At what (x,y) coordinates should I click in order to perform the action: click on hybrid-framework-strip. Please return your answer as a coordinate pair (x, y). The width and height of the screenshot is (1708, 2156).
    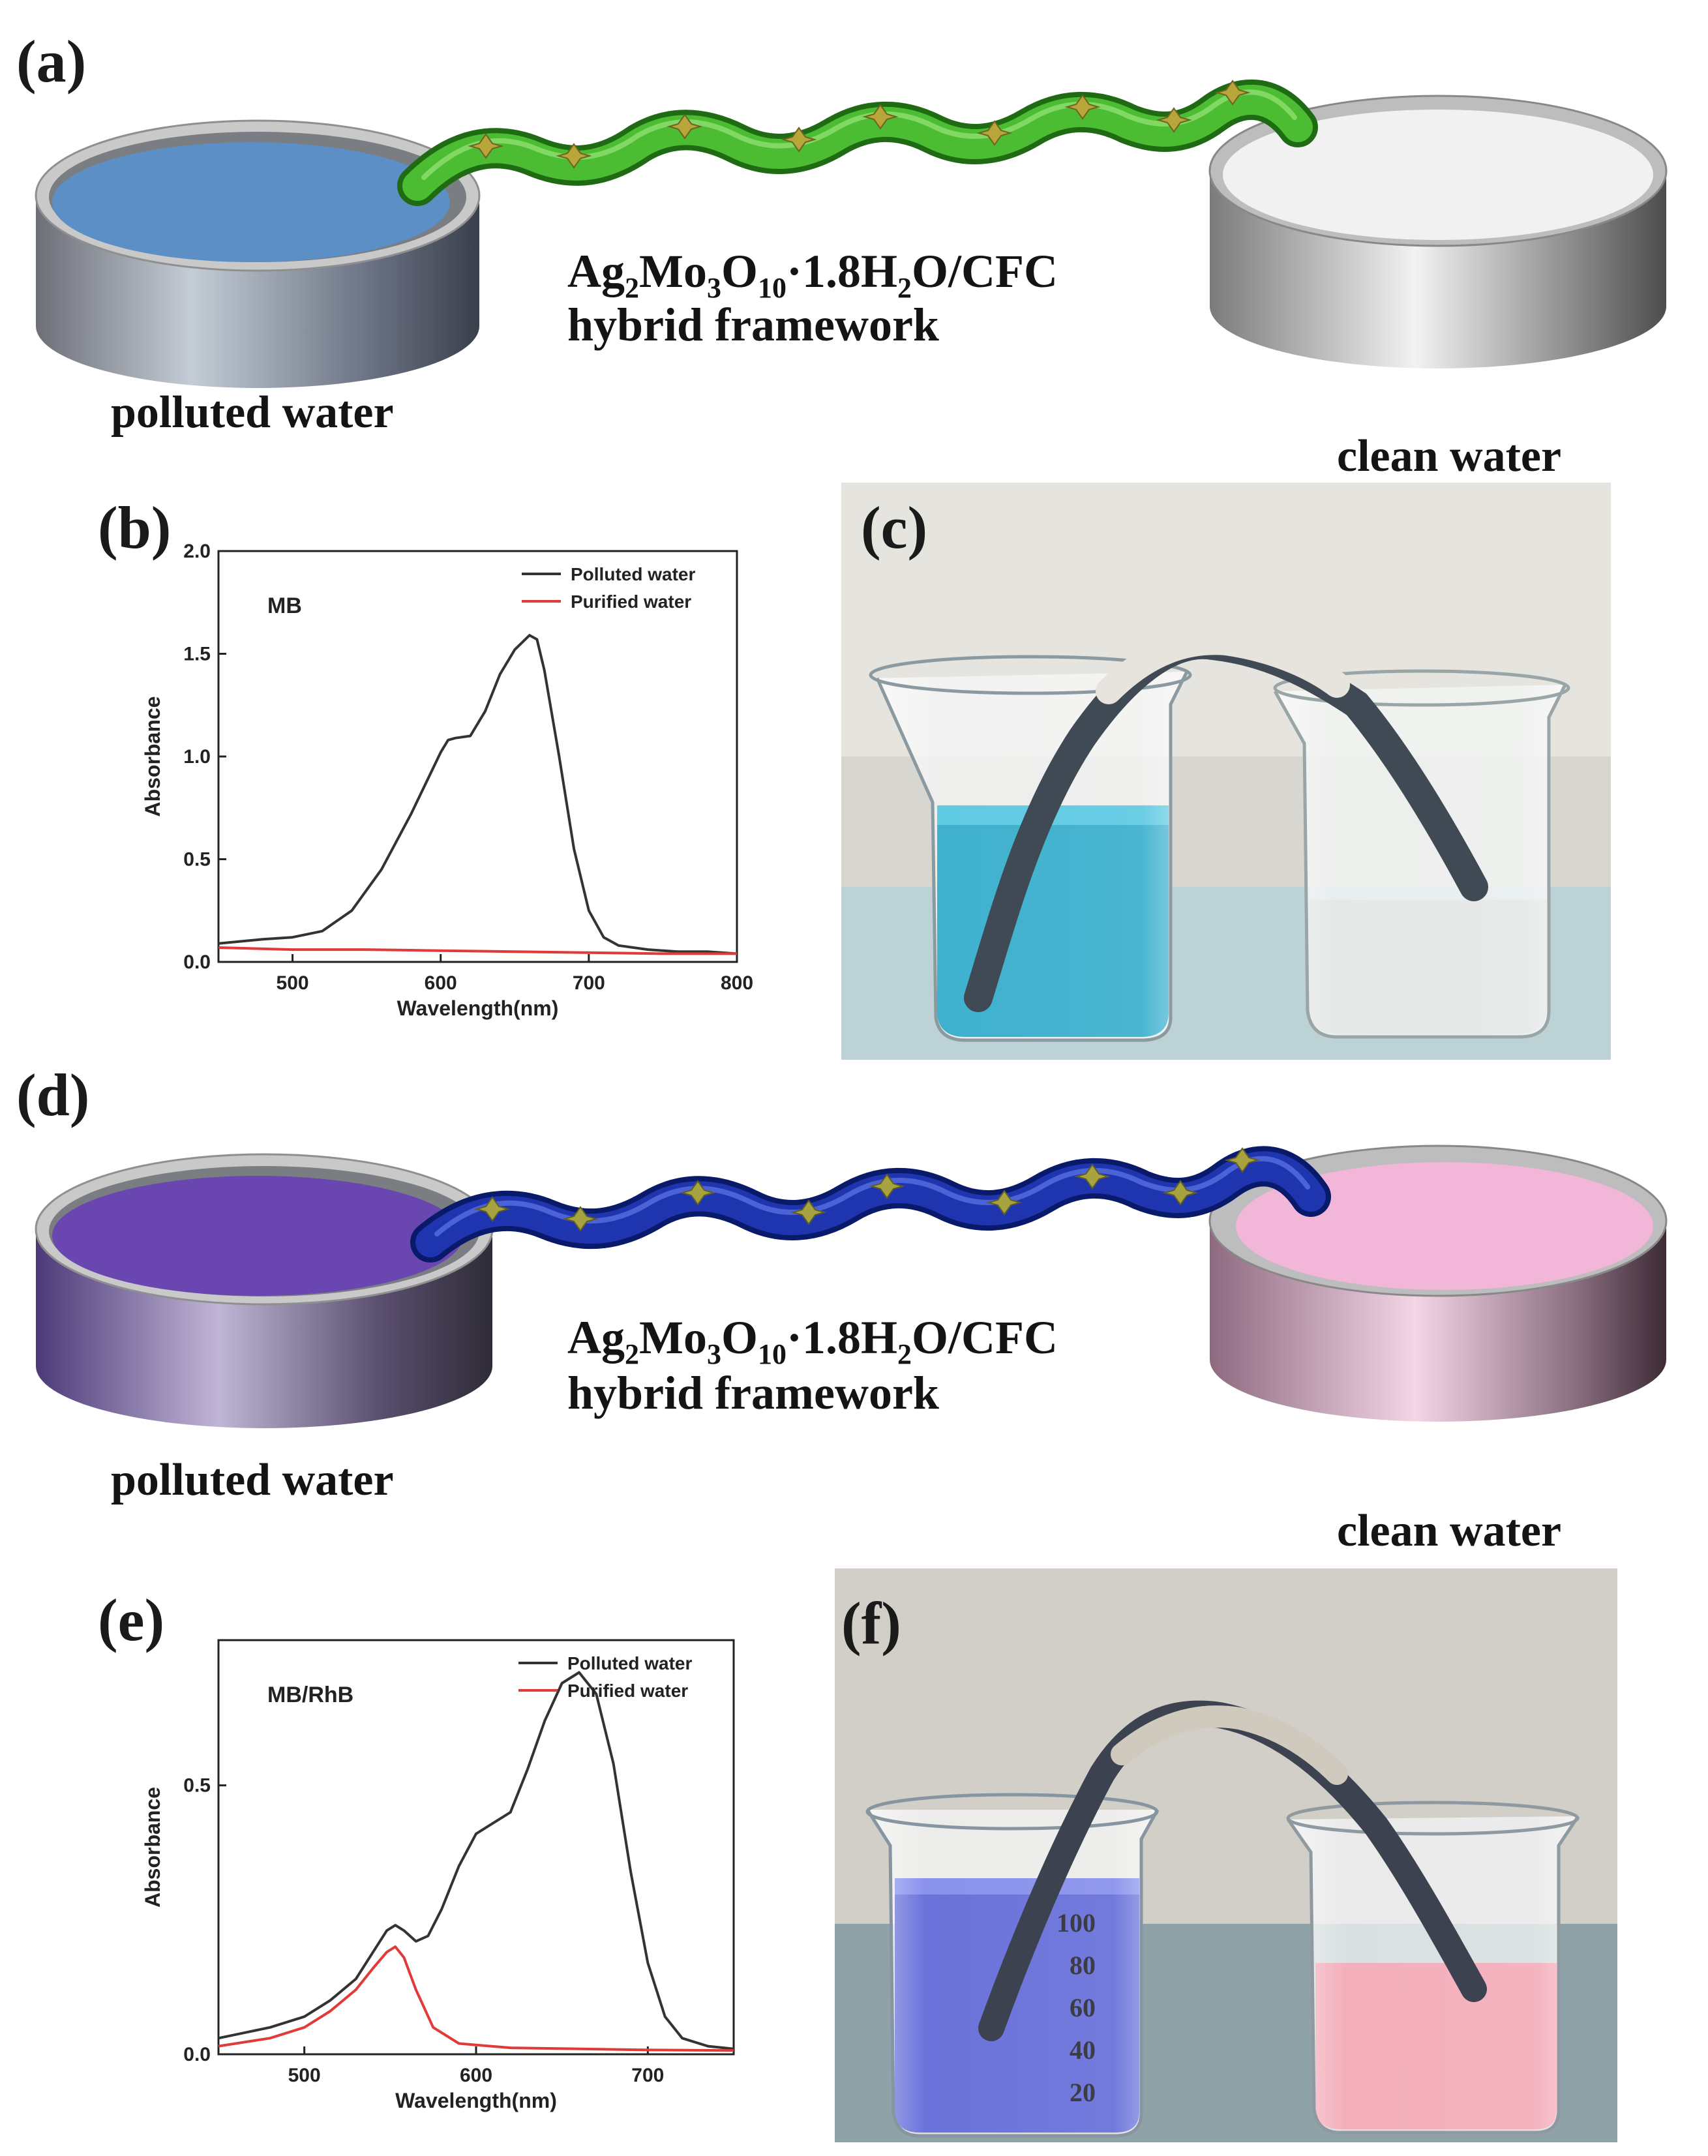
    Looking at the image, I should click on (857, 142).